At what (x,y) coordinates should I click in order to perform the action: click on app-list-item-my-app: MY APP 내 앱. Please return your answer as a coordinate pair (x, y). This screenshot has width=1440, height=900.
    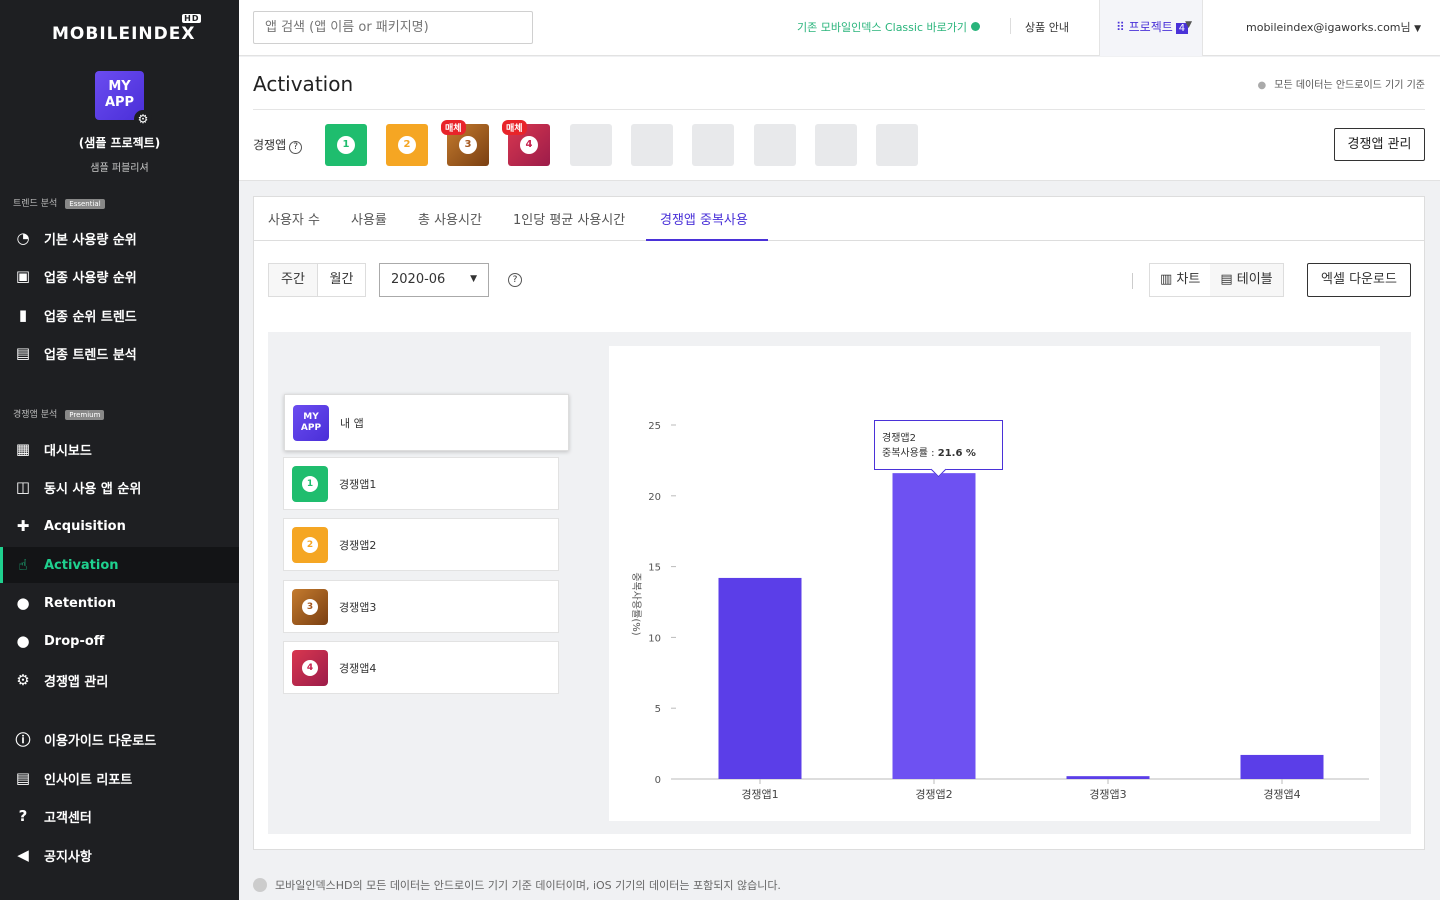
    Looking at the image, I should click on (426, 422).